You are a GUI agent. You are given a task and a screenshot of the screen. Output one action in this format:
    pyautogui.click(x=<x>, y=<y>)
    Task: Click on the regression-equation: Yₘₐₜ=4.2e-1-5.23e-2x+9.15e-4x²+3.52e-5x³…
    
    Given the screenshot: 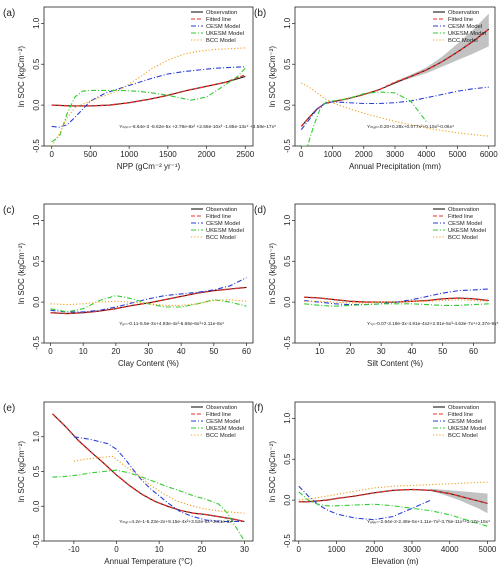 What is the action you would take?
    pyautogui.click(x=176, y=522)
    